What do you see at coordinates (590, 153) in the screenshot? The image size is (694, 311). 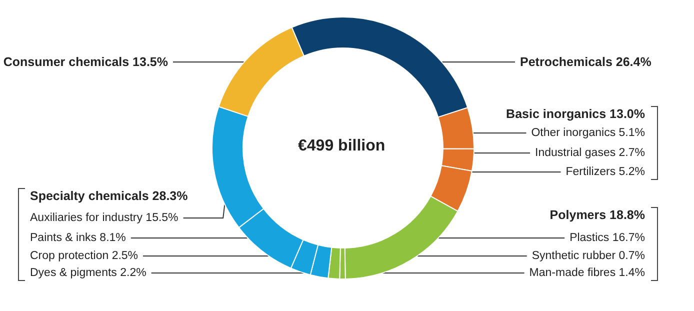 I see `slice-label: Industrial gases 2.7%` at bounding box center [590, 153].